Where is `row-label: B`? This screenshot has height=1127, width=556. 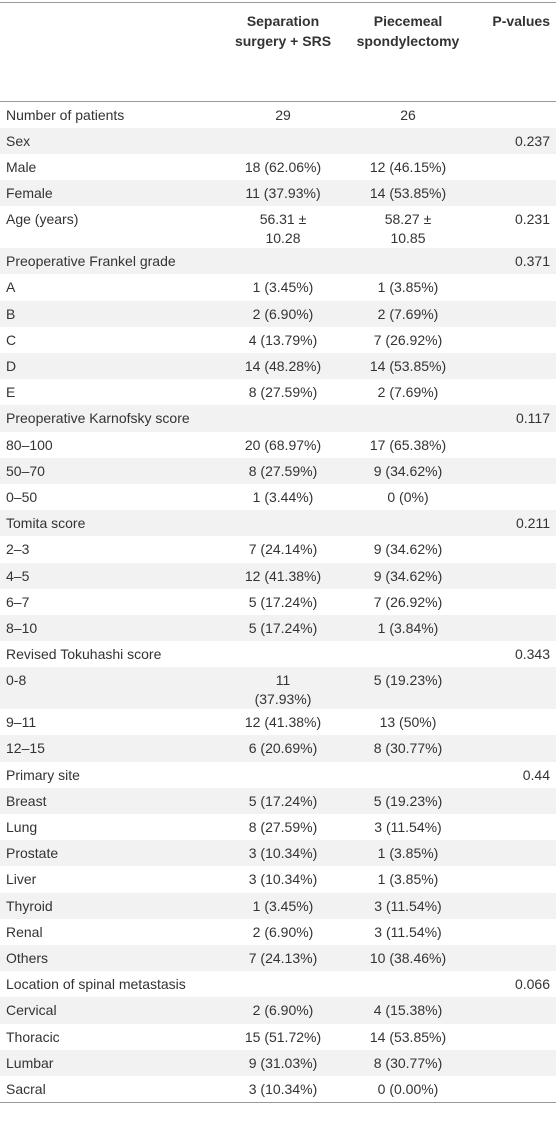
row-label: B is located at coordinates (11, 313).